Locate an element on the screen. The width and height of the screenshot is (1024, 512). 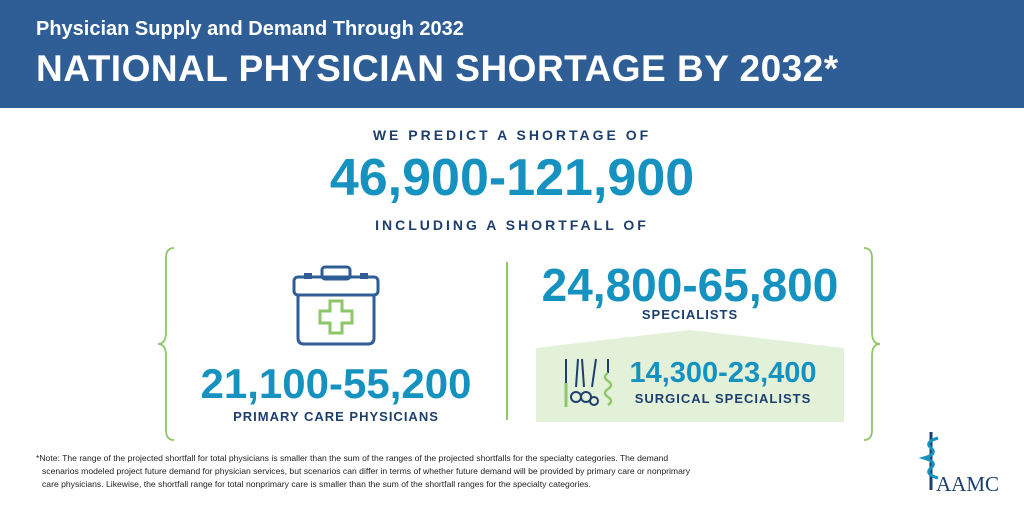
header-title: NATIONAL PHYSICIAN SHORTAGE BY 2032* is located at coordinates (437, 68).